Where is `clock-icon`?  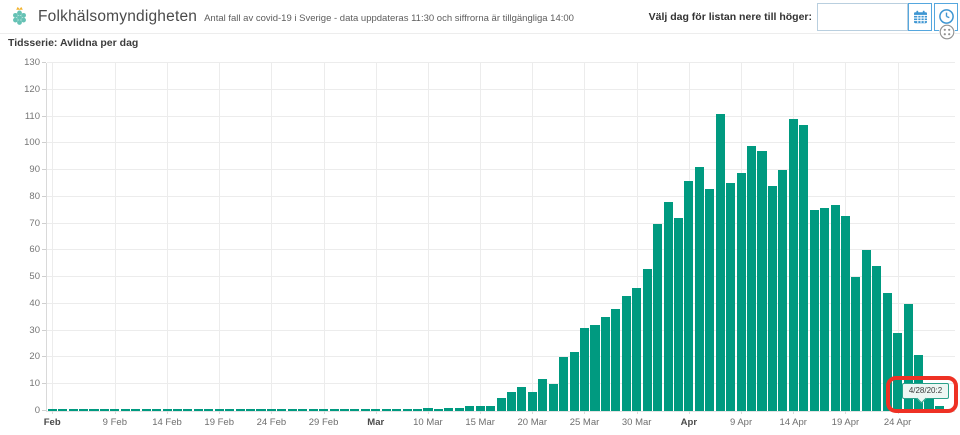 clock-icon is located at coordinates (946, 16).